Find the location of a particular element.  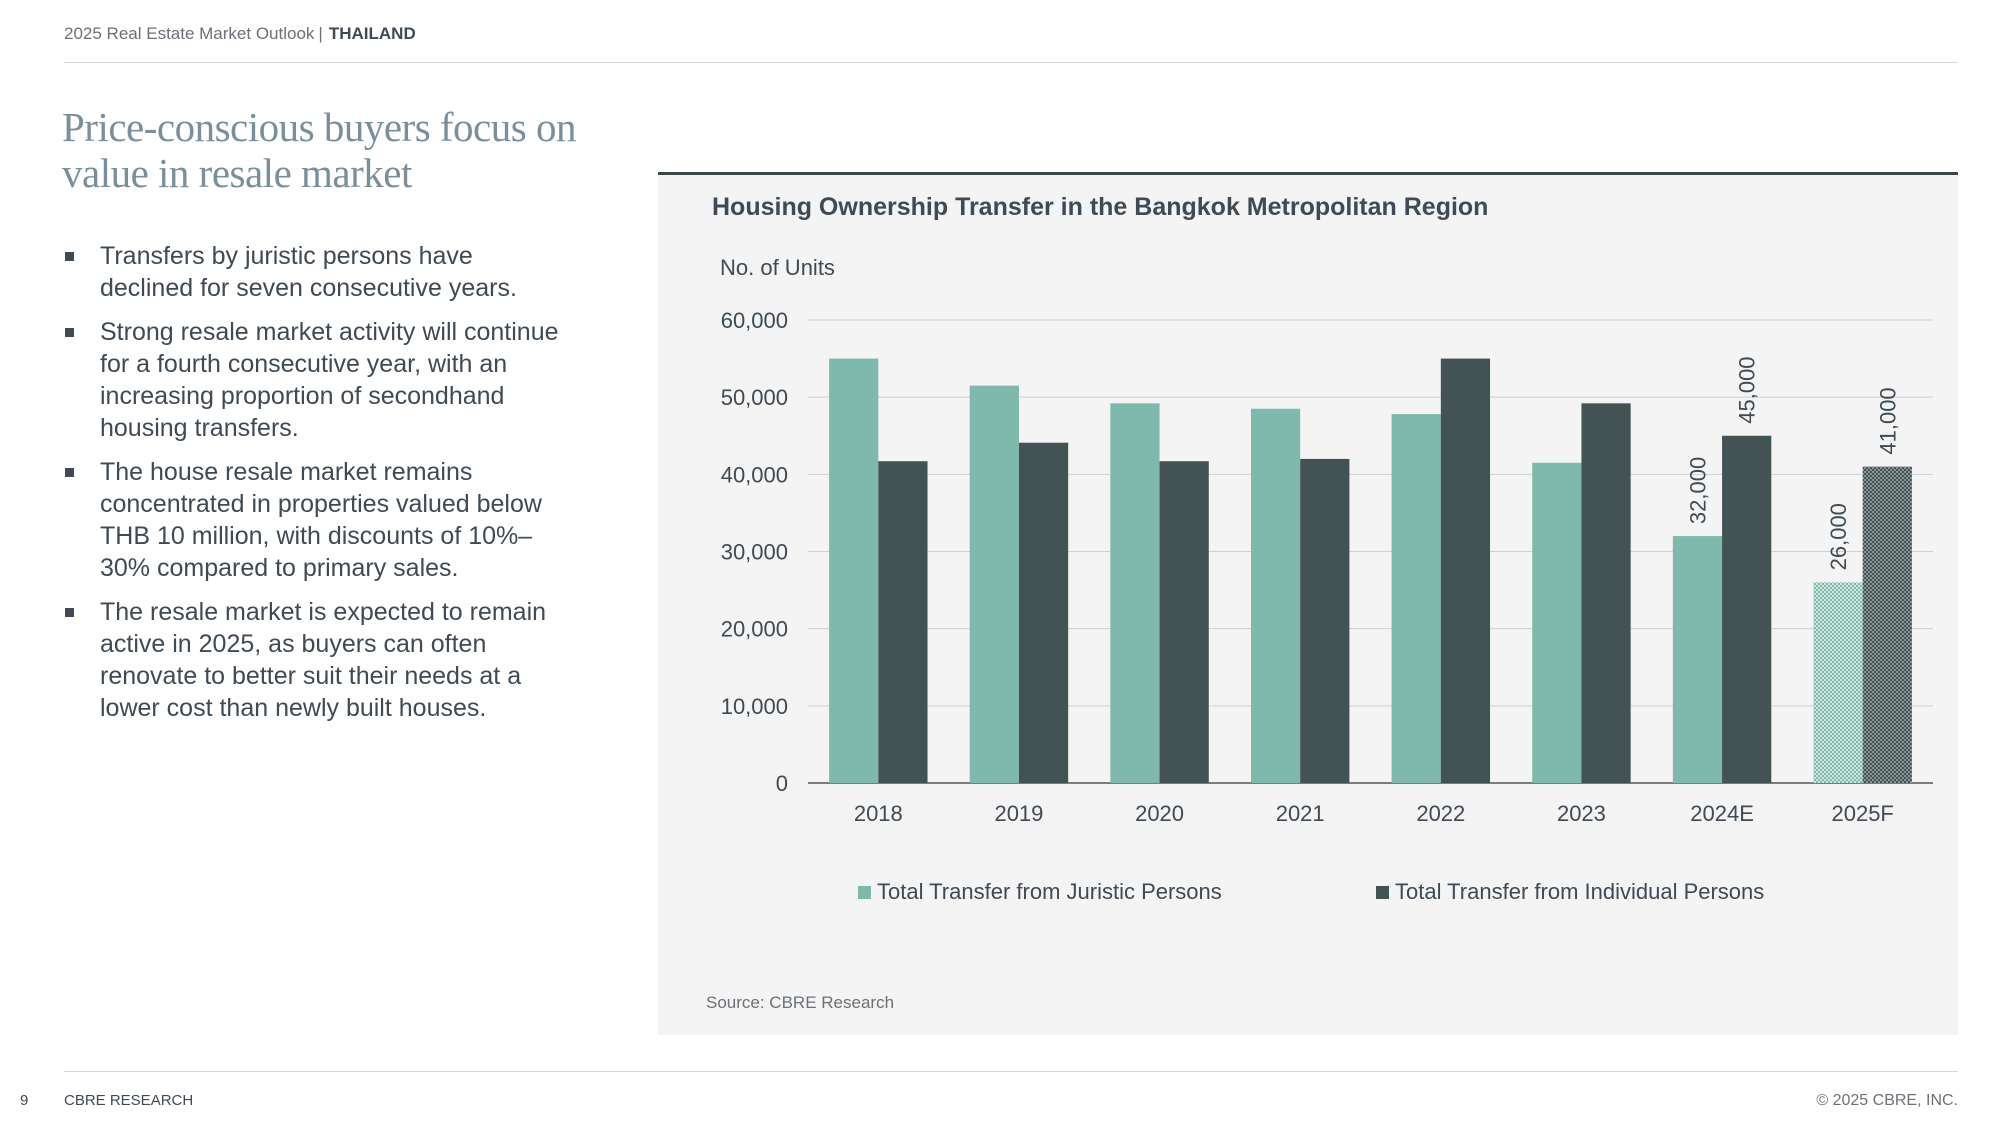

footer-left: 9 CBRE RESEARCH is located at coordinates (106, 1100).